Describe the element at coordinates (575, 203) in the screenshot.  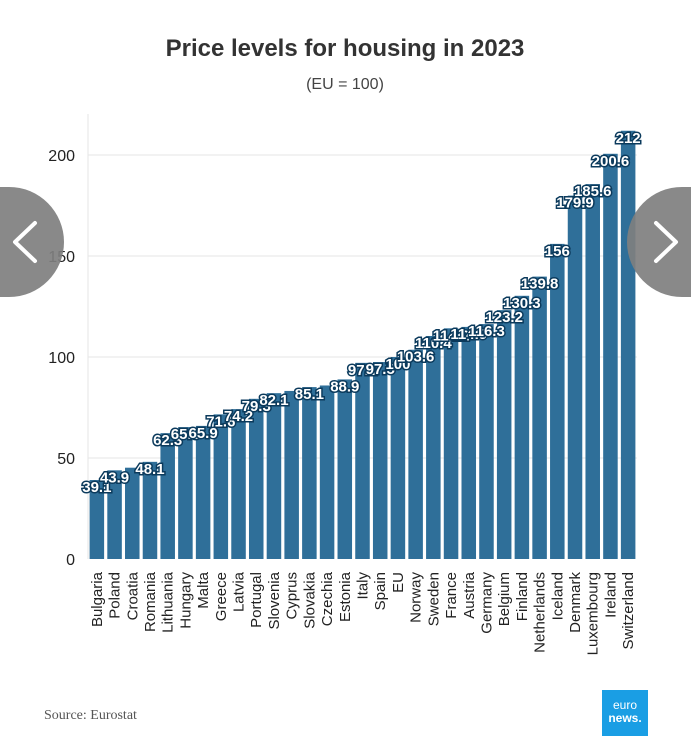
I see `data-label: 179.9` at that location.